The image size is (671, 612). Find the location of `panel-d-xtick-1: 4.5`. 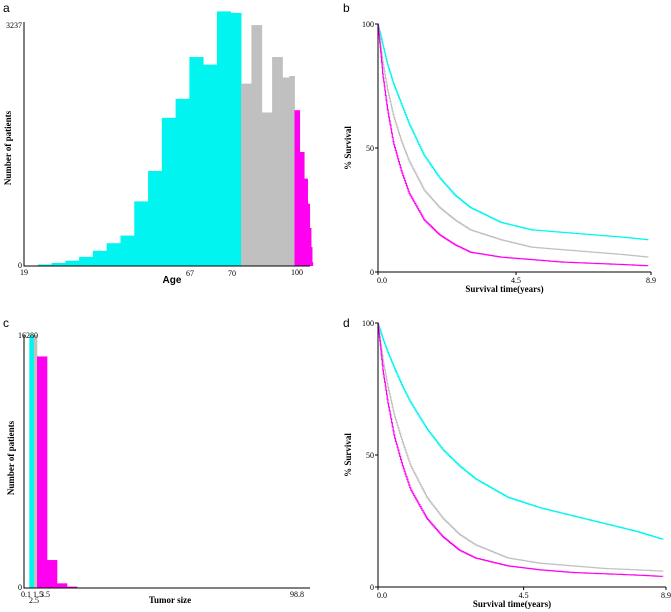

panel-d-xtick-1: 4.5 is located at coordinates (524, 595).